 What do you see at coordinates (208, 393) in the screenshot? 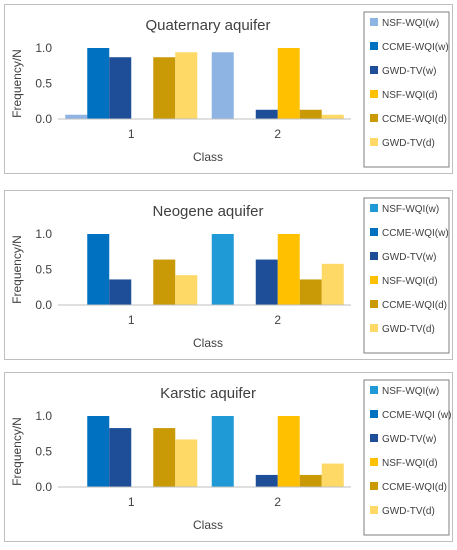
I see `chart-title: Karstic aquifer` at bounding box center [208, 393].